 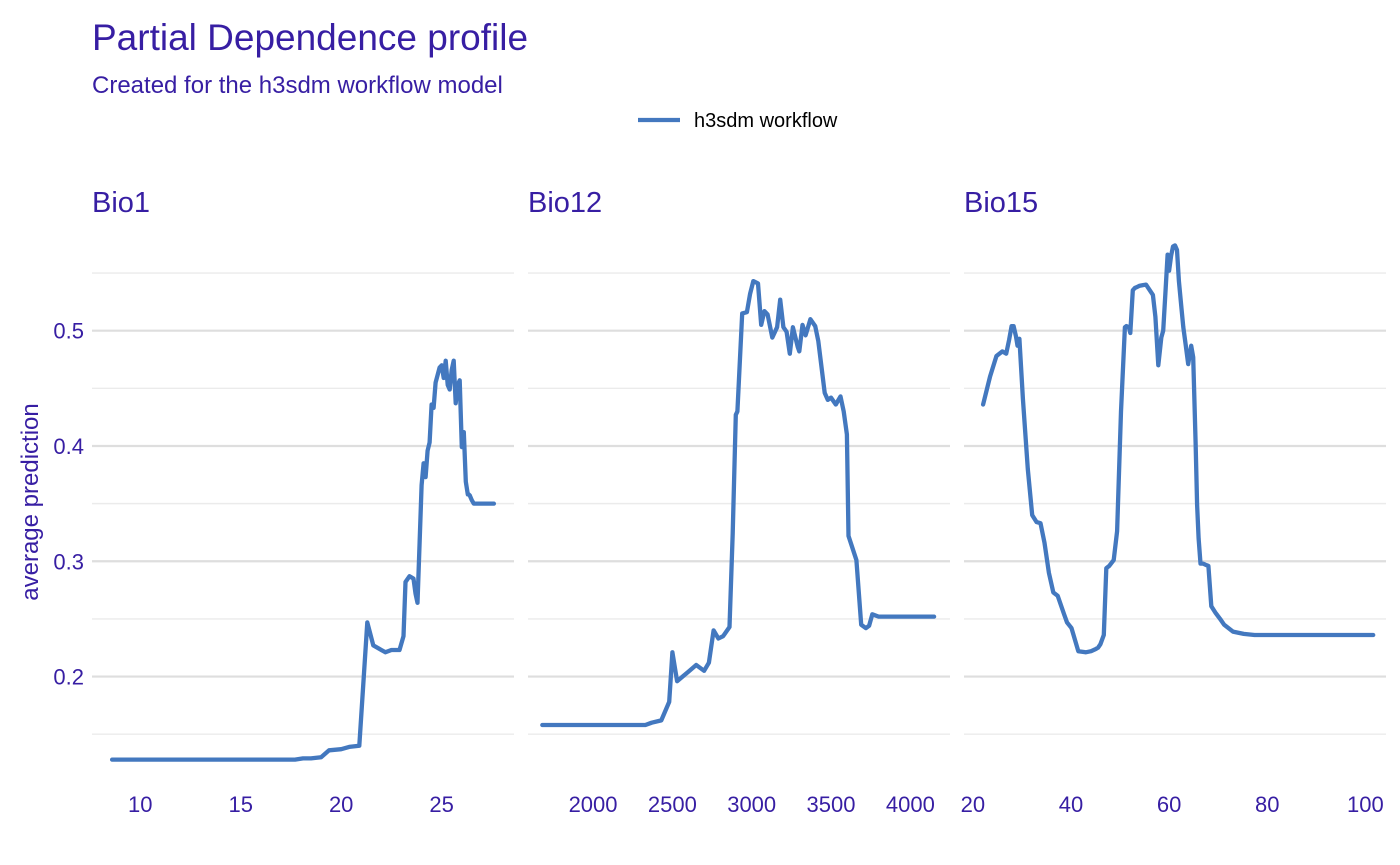 I want to click on legend: h3sdm workflow, so click(x=738, y=121).